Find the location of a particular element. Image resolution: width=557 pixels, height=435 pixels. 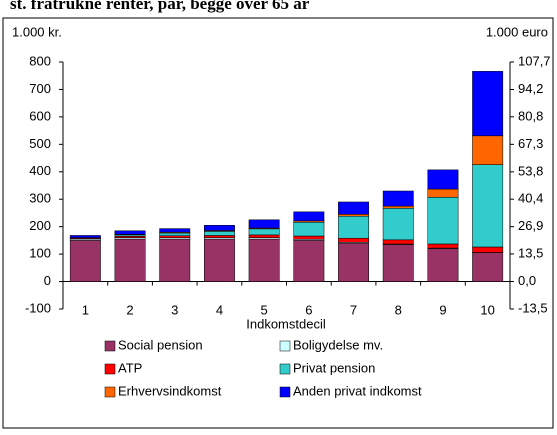

y-tick-label: 600 is located at coordinates (40, 115).